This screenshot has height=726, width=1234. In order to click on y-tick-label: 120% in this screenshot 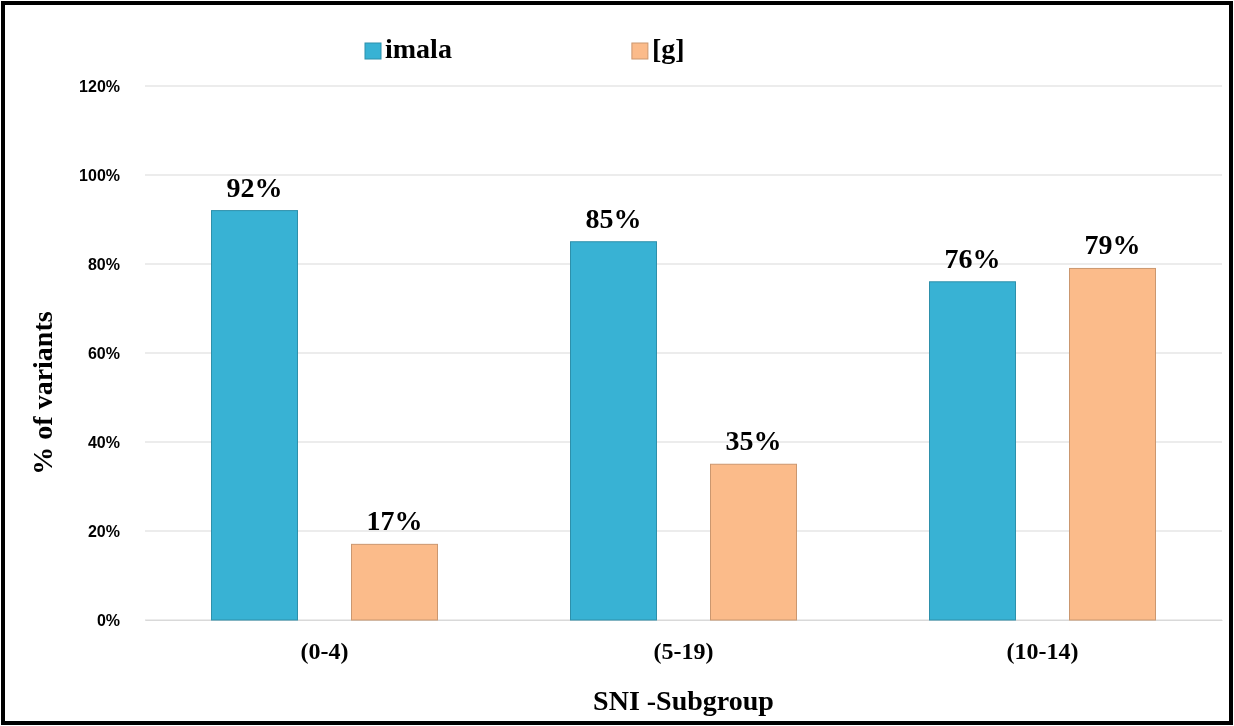, I will do `click(99, 86)`.